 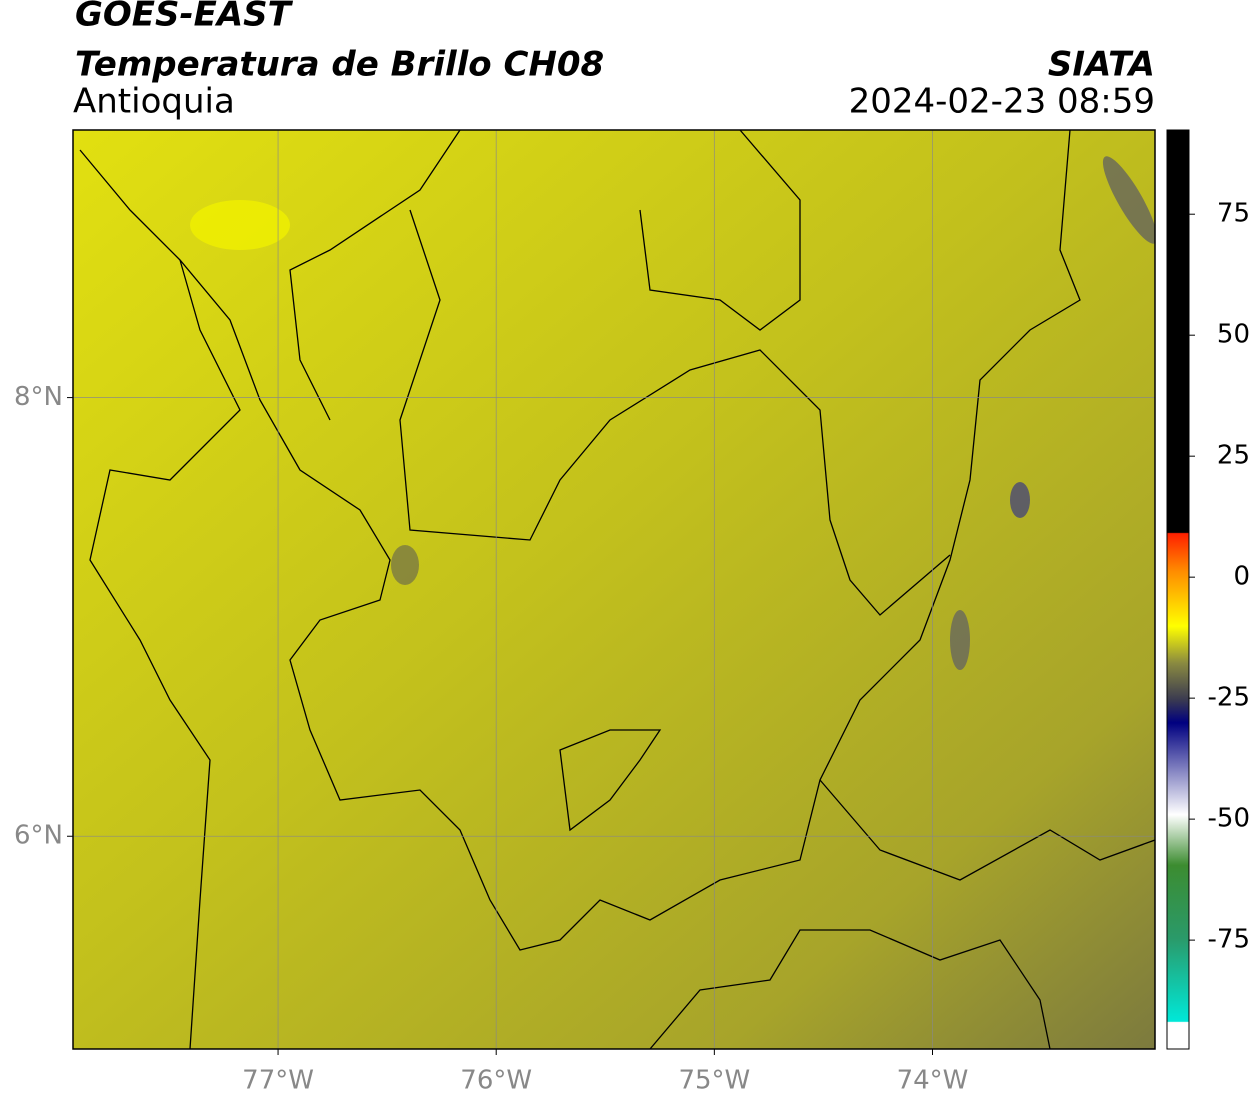 I want to click on x-tick-label: 75°W, so click(x=714, y=1081).